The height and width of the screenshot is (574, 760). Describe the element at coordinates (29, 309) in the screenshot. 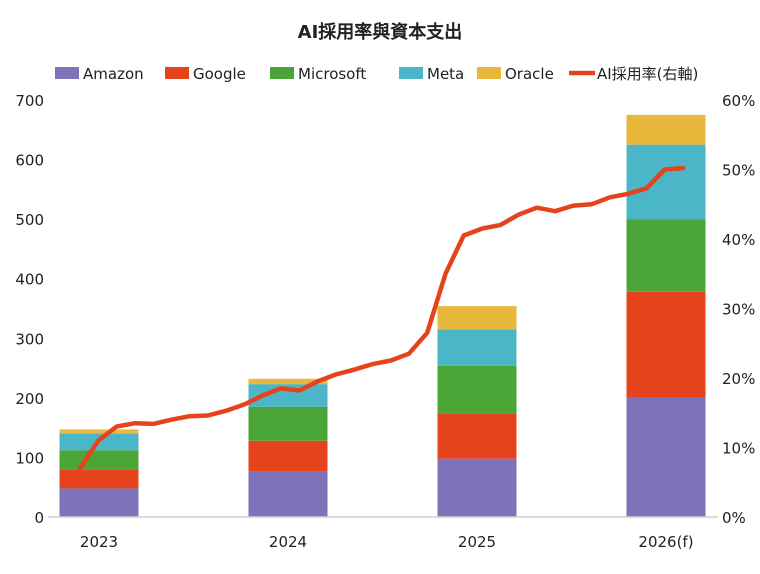

I see `left-axis: 0 100 200 300 400 500 600 700` at that location.